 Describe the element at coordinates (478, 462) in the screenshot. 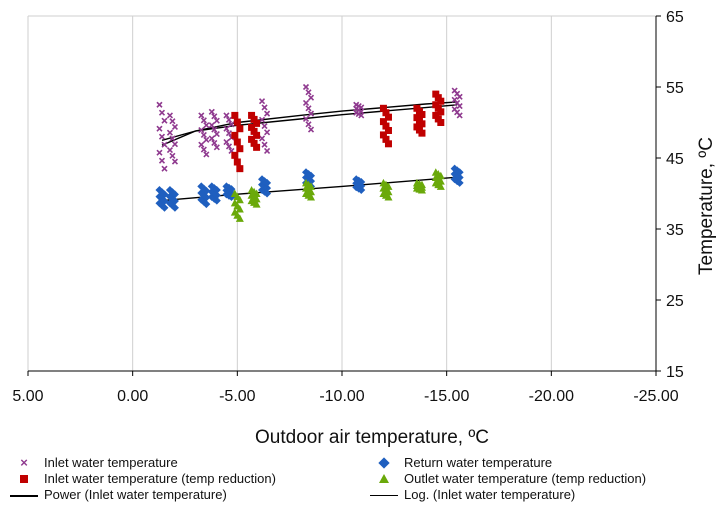

I see `legend-label: Return water temperature` at that location.